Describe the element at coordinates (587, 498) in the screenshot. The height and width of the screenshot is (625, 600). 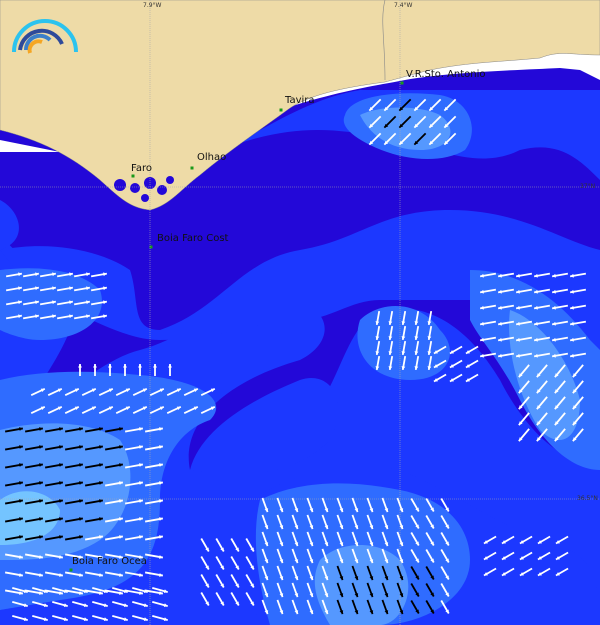
I see `latitude-tick: 36.5°N` at that location.